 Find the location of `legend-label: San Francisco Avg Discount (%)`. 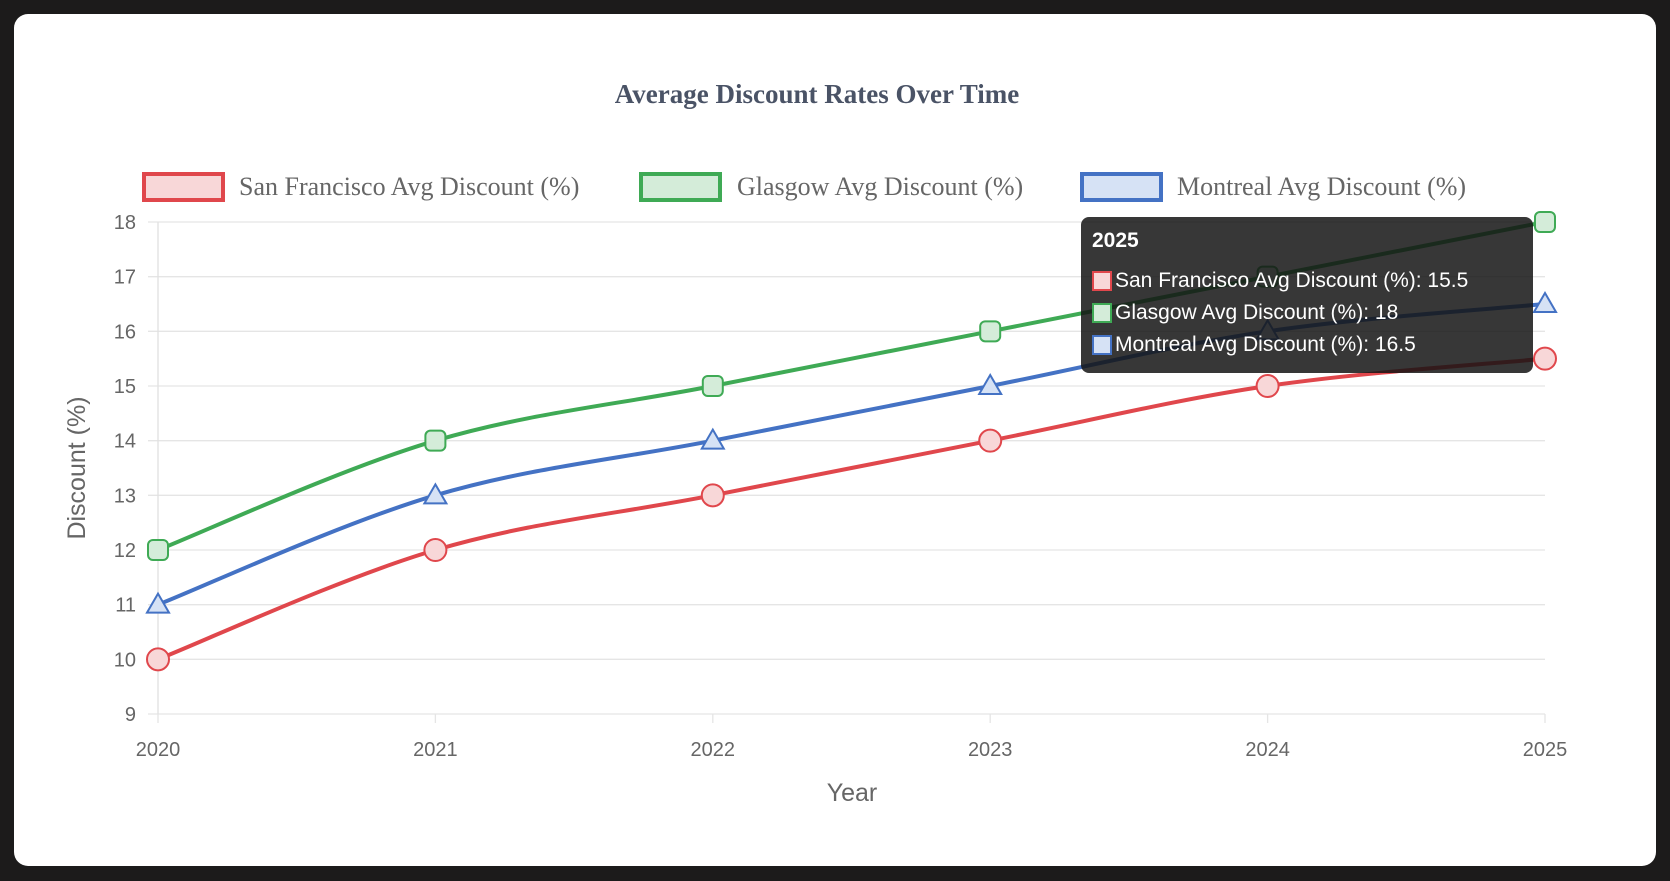

legend-label: San Francisco Avg Discount (%) is located at coordinates (409, 186).